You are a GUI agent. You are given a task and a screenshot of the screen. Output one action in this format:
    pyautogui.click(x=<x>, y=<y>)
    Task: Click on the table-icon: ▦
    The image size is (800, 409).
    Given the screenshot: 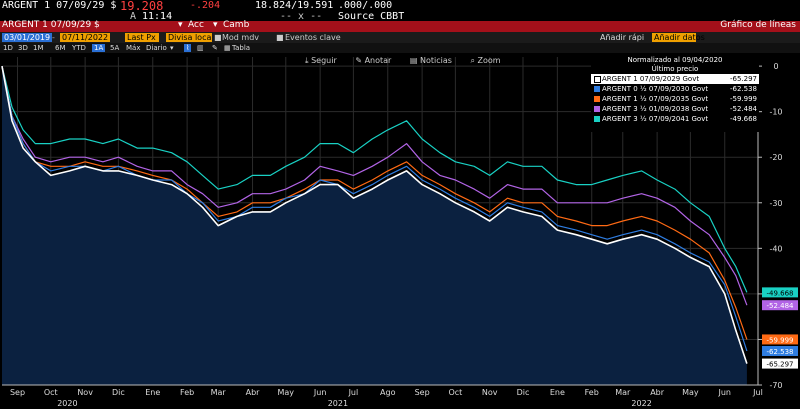 What is the action you would take?
    pyautogui.click(x=227, y=48)
    